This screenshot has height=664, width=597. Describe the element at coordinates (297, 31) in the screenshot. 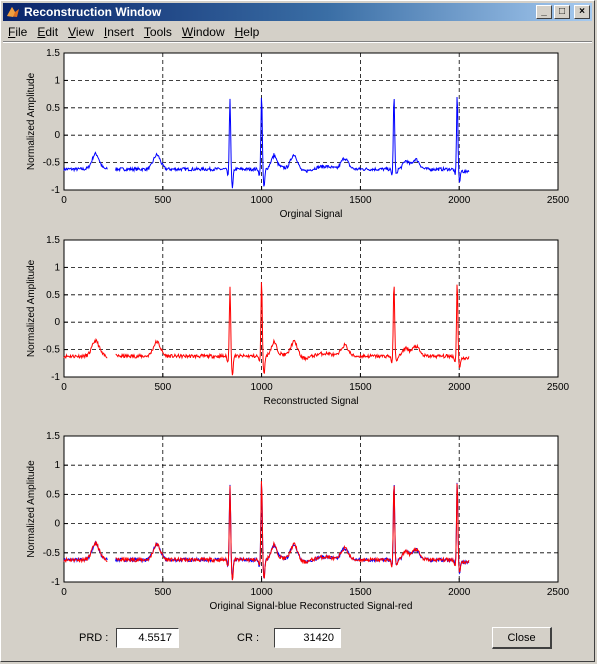

I see `menu-bar: File Edit View Insert Tools Window Help` at that location.